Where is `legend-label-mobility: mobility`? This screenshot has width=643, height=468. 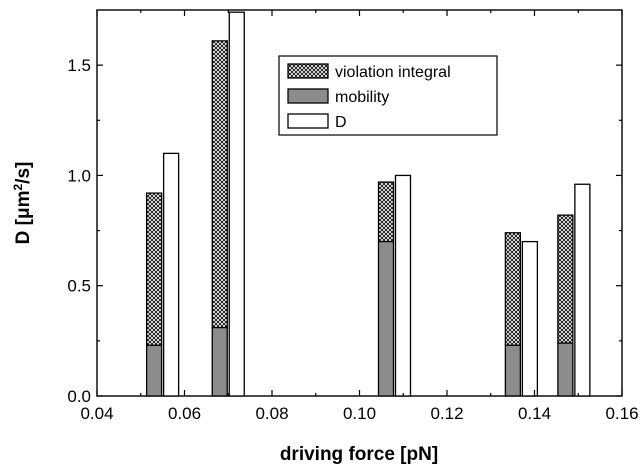 legend-label-mobility: mobility is located at coordinates (362, 97).